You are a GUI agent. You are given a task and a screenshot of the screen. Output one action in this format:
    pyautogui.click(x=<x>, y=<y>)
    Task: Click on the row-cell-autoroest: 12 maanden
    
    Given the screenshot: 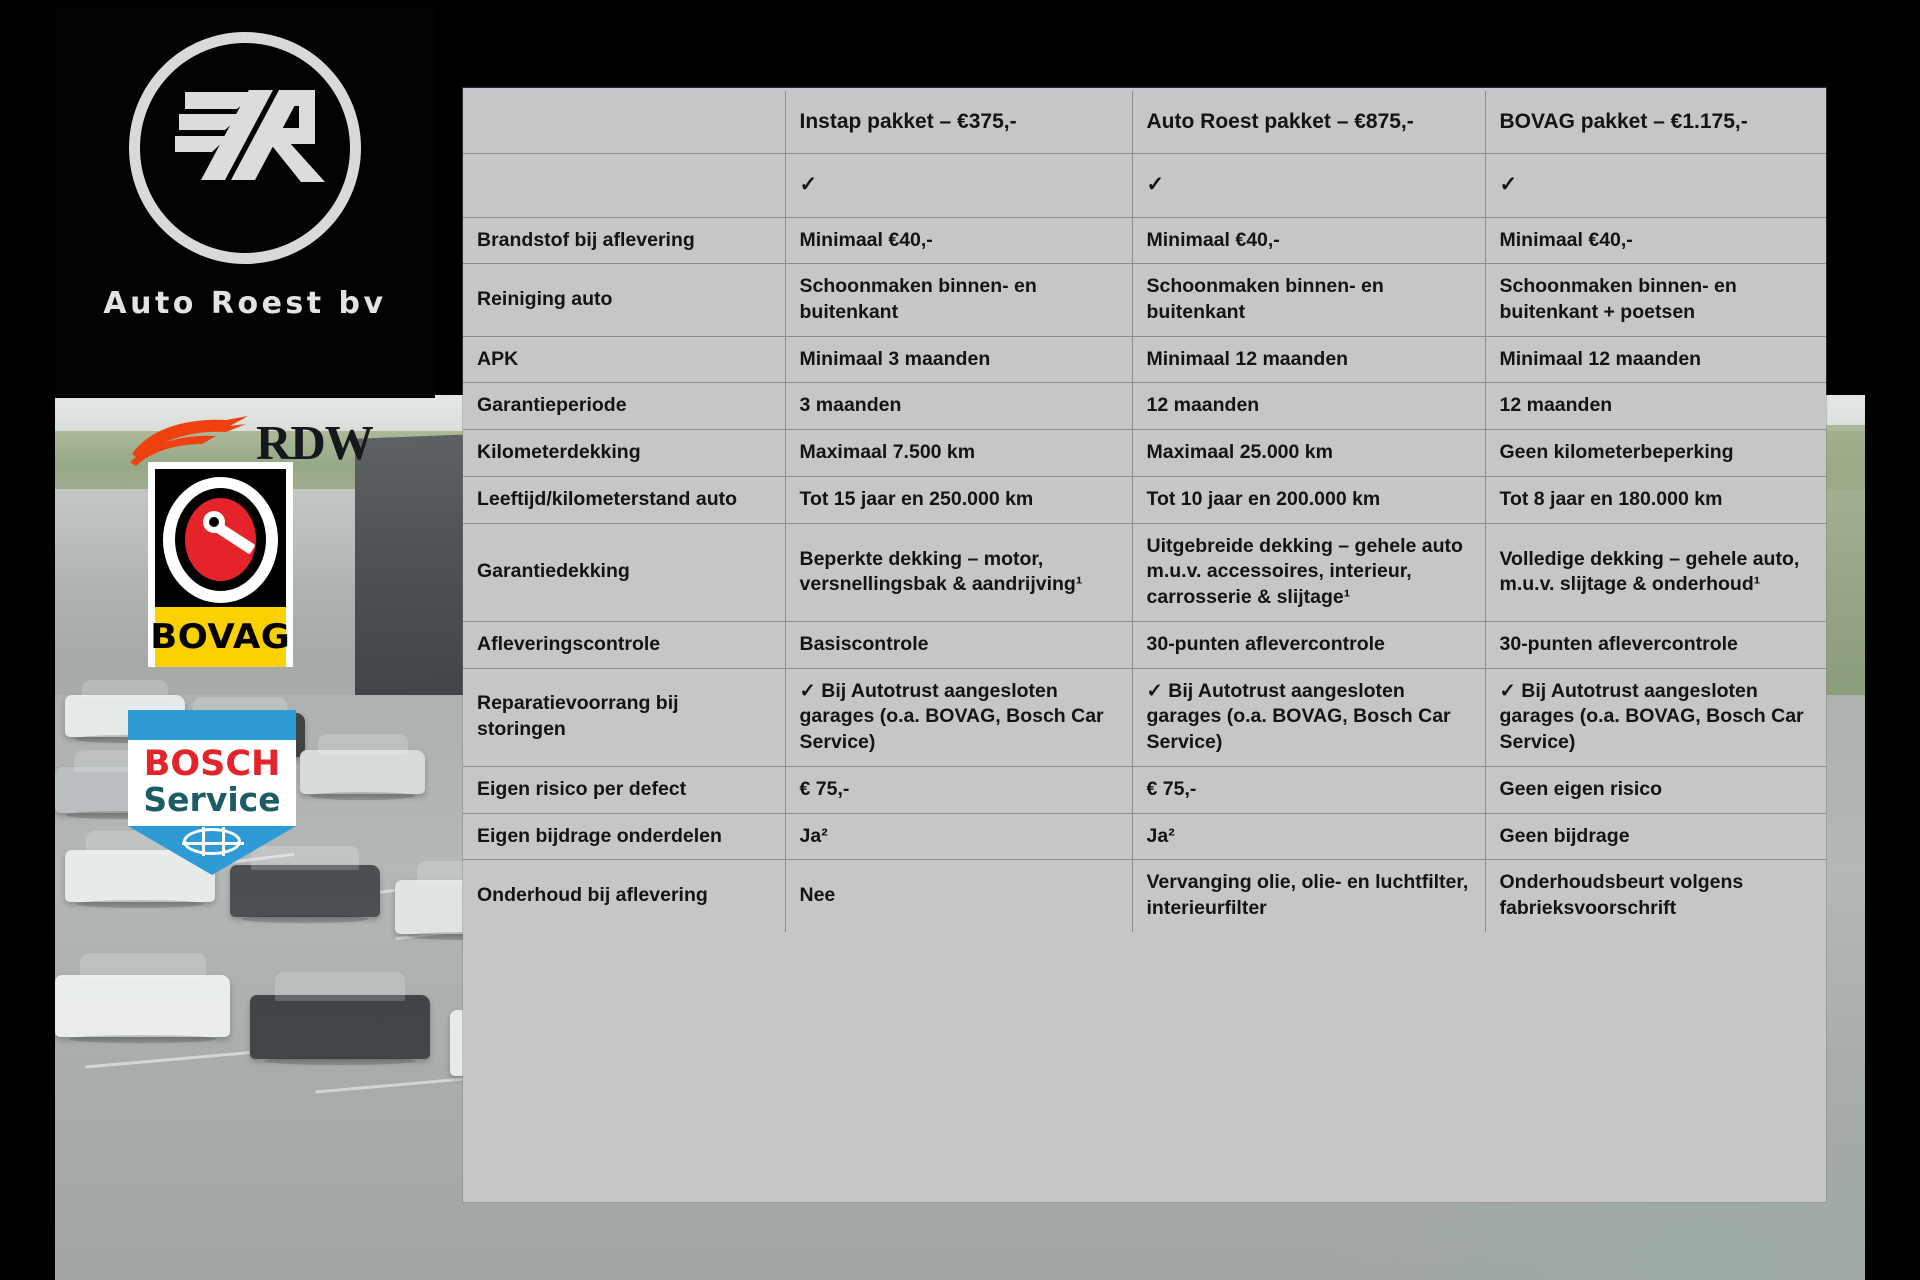 What is the action you would take?
    pyautogui.click(x=1309, y=406)
    